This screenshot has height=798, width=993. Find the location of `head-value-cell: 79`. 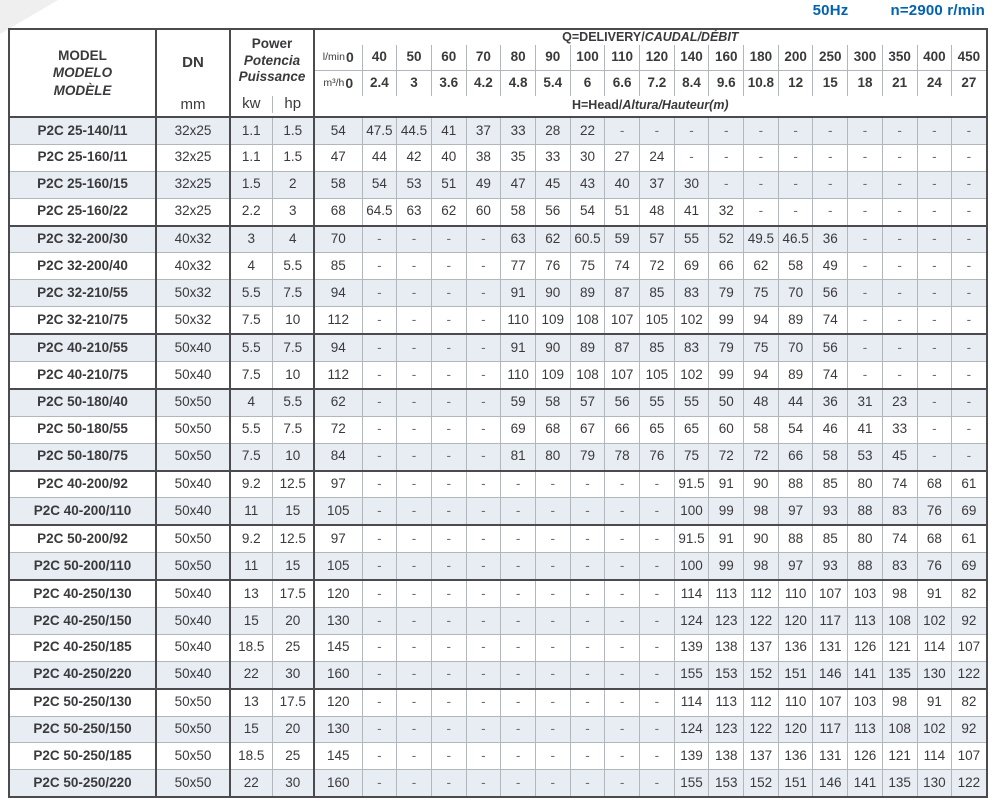

head-value-cell: 79 is located at coordinates (726, 348).